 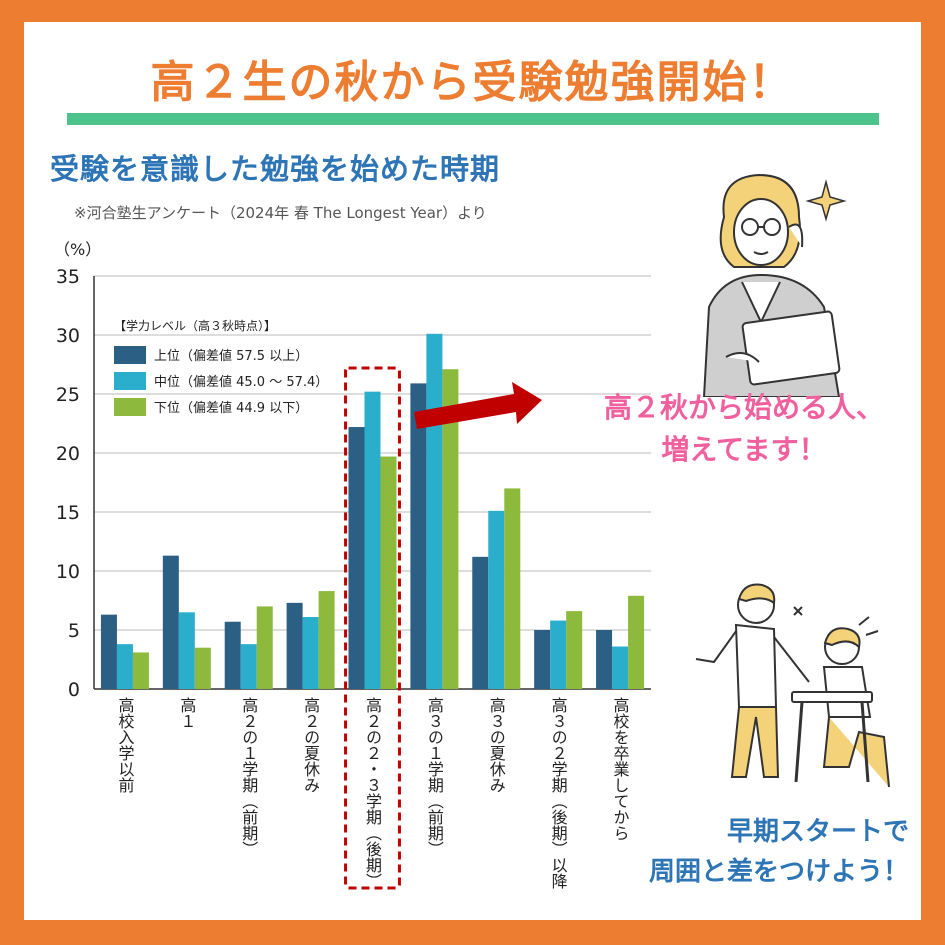 What do you see at coordinates (744, 429) in the screenshot?
I see `callout-text: 高２秋から始める人、 増えてます！` at bounding box center [744, 429].